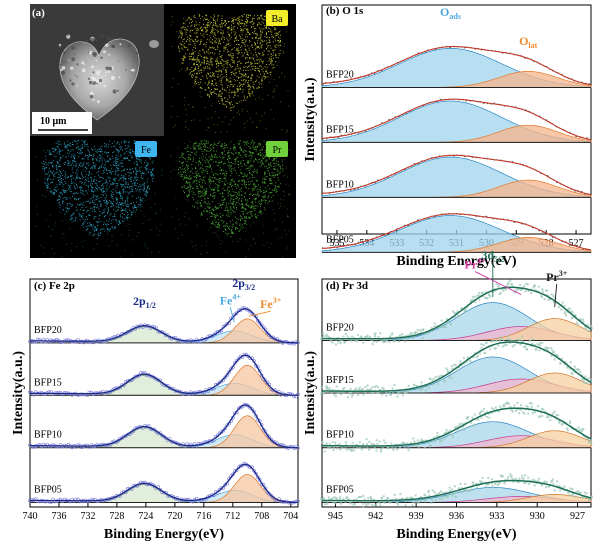 The image size is (600, 552). What do you see at coordinates (475, 264) in the screenshot?
I see `annotation-pr4-d: Pr4+` at bounding box center [475, 264].